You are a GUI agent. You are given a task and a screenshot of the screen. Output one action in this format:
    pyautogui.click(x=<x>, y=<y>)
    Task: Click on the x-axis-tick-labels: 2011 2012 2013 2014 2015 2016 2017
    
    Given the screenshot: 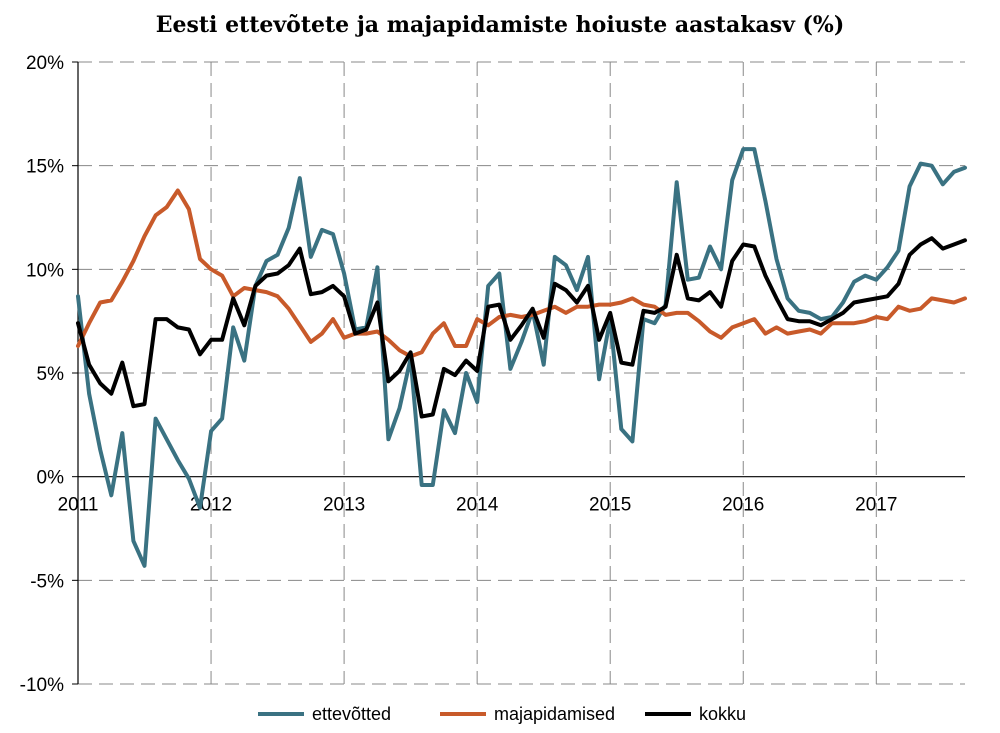 What is the action you would take?
    pyautogui.click(x=478, y=505)
    